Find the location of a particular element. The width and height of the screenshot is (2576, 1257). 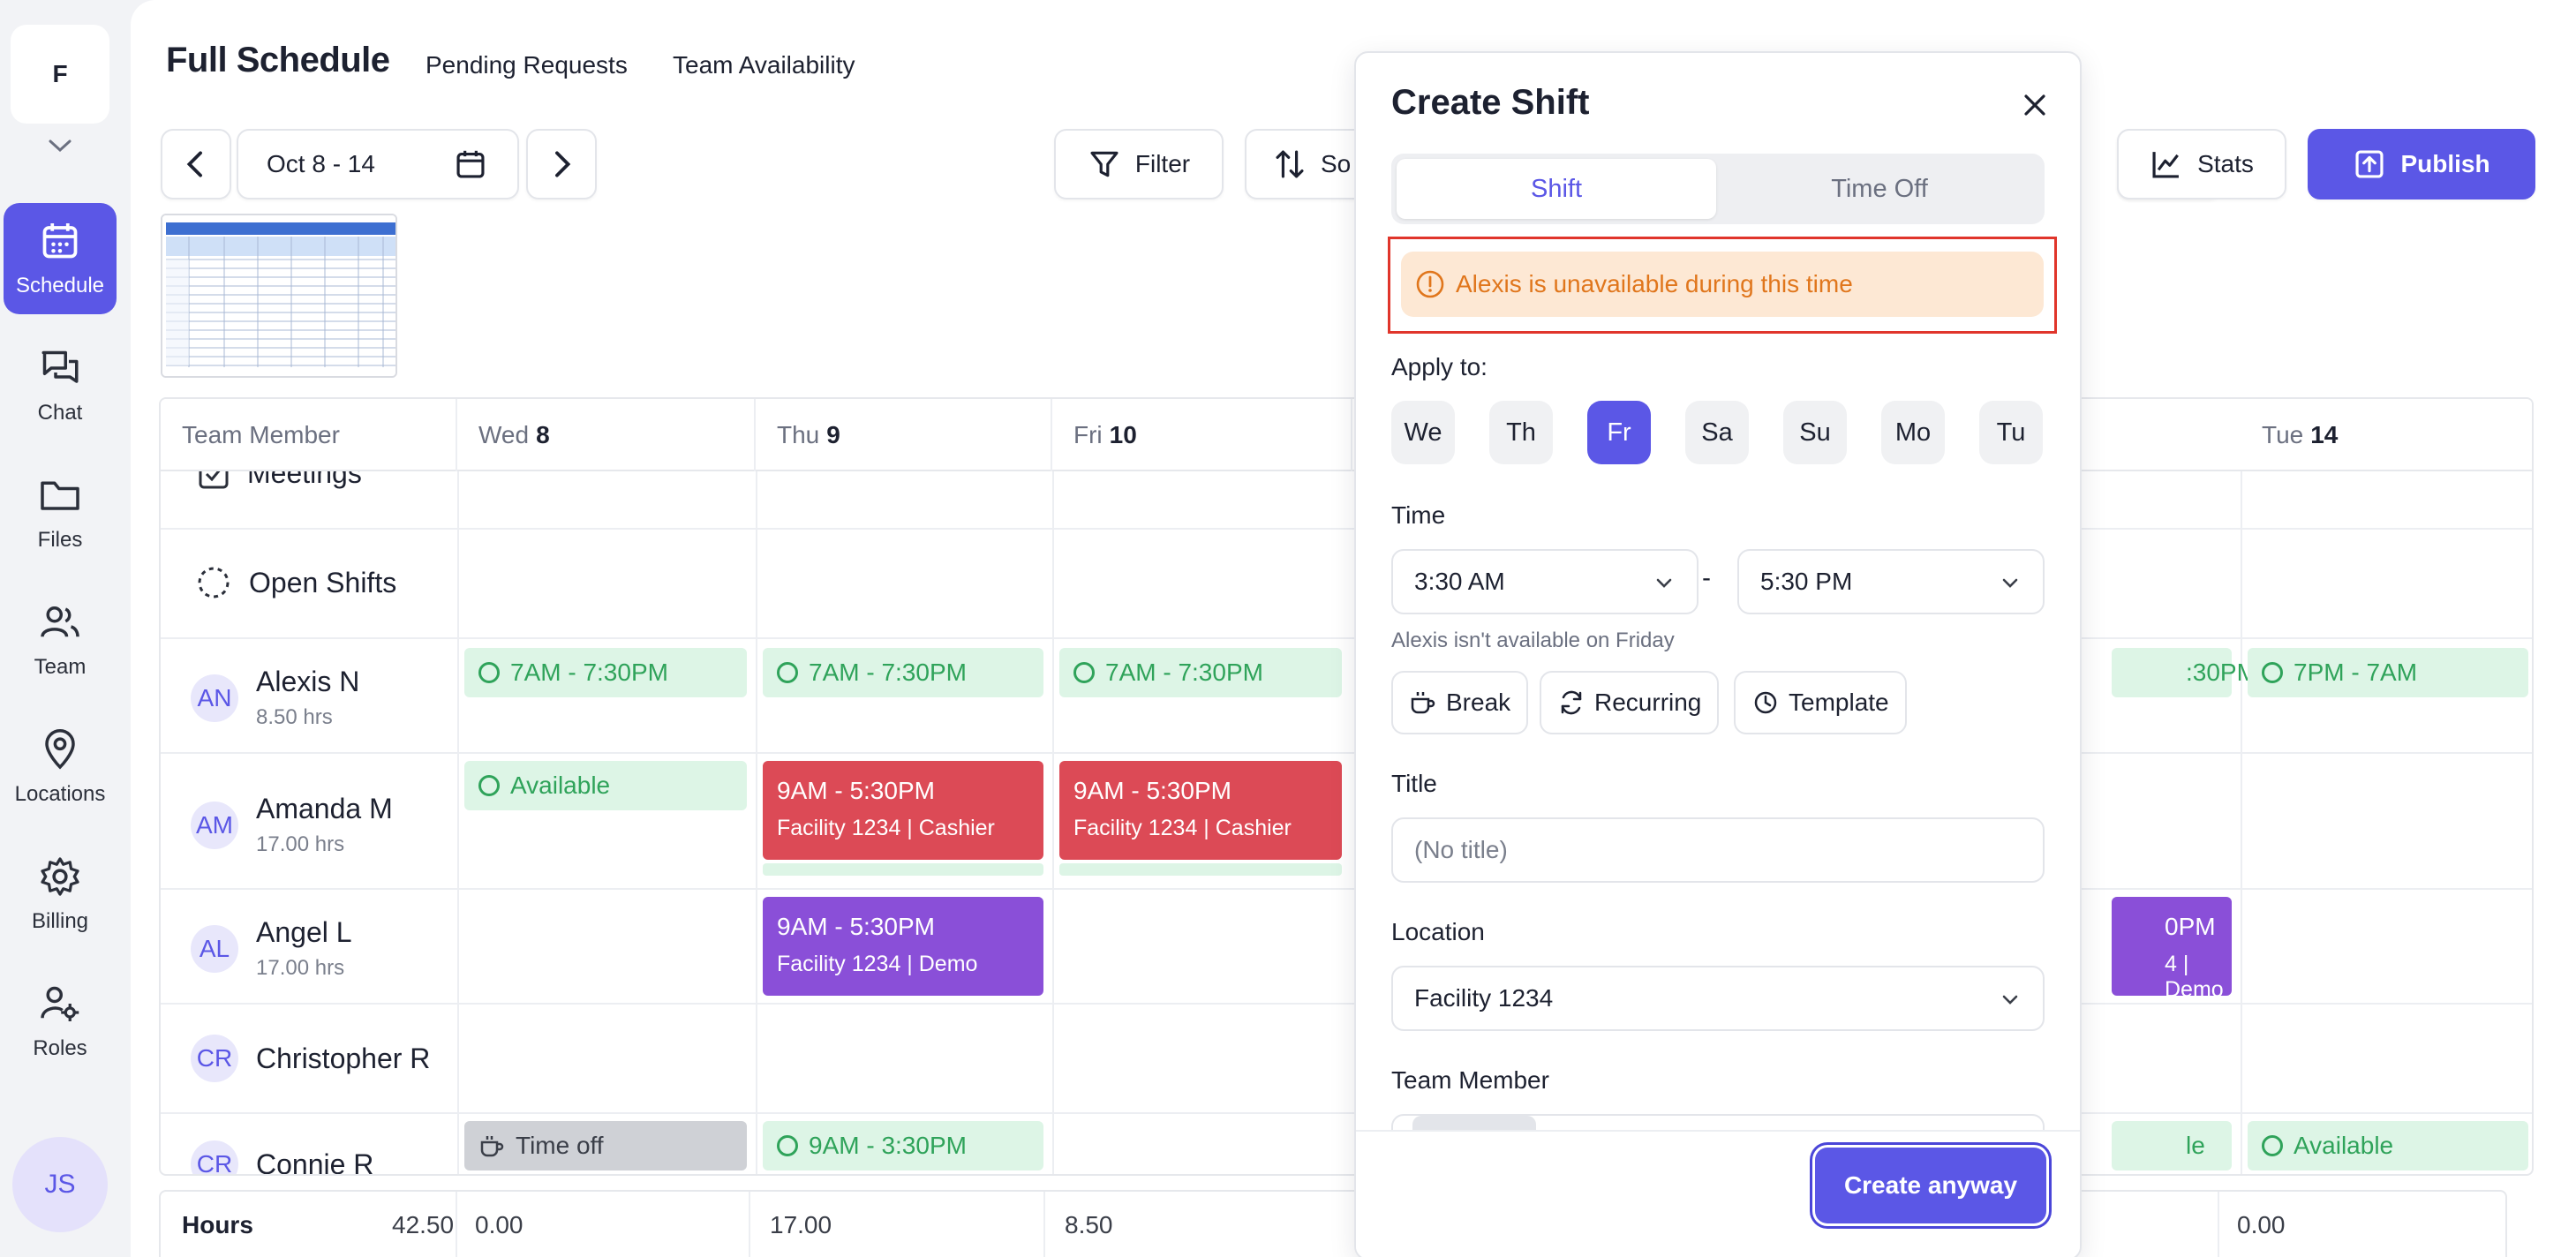

filter-label: Filter is located at coordinates (1163, 163).